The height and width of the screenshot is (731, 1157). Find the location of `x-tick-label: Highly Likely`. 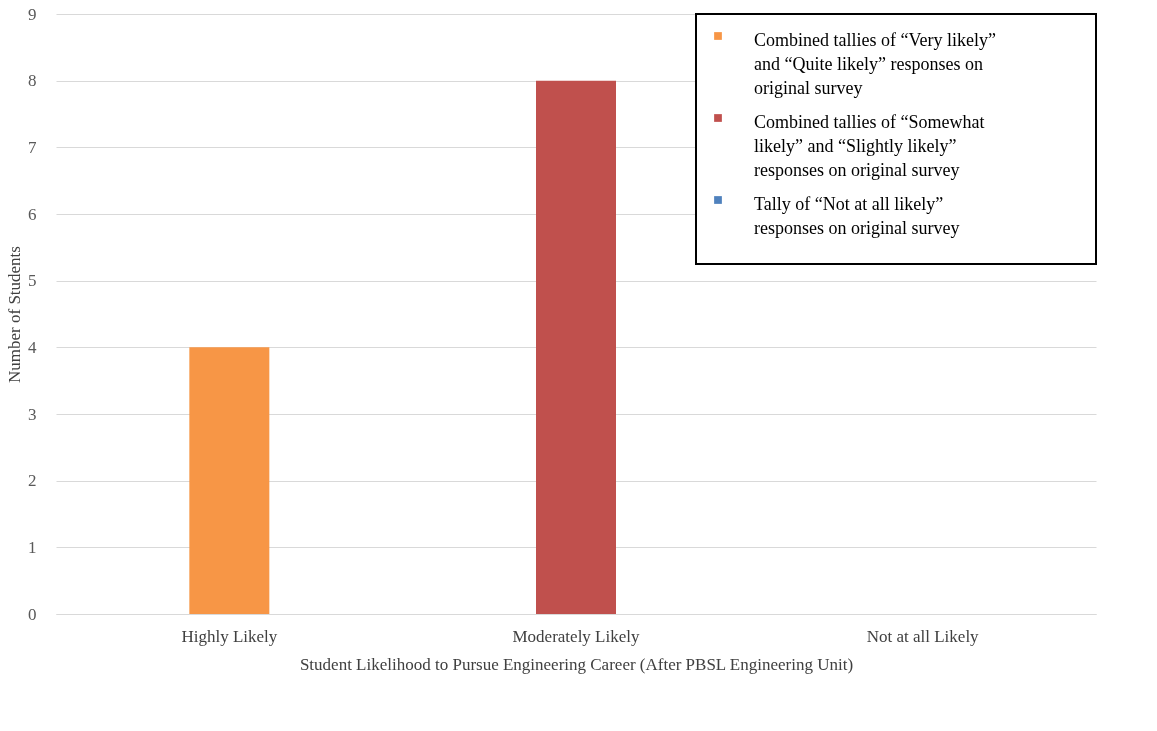

x-tick-label: Highly Likely is located at coordinates (229, 636).